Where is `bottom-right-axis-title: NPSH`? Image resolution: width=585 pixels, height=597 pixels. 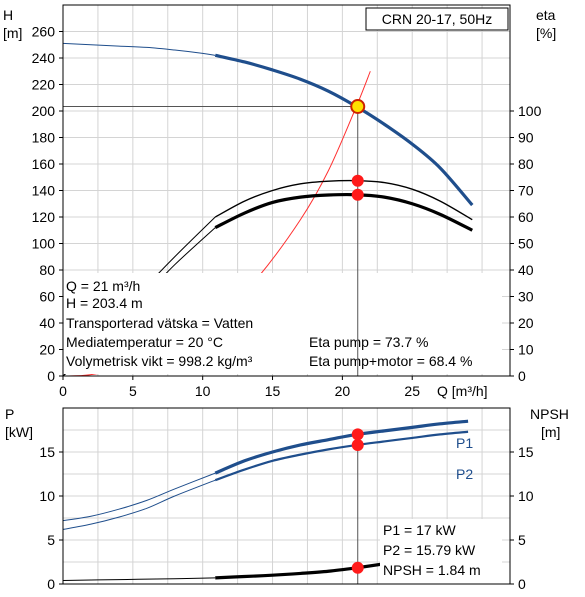 bottom-right-axis-title: NPSH is located at coordinates (549, 414).